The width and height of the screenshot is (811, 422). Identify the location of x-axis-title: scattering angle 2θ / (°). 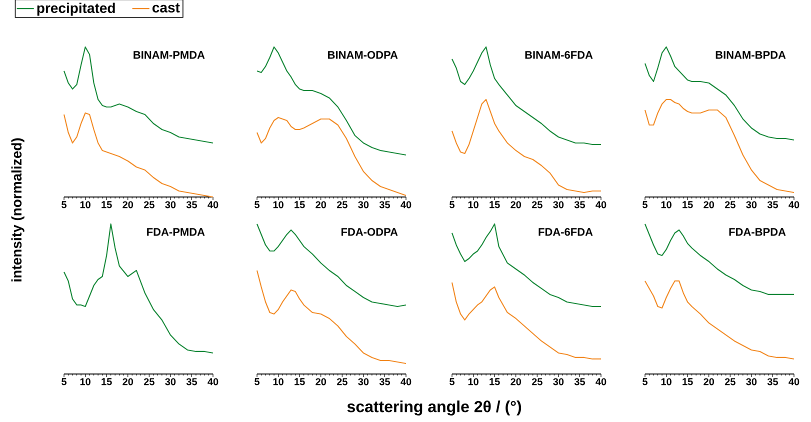
(434, 408).